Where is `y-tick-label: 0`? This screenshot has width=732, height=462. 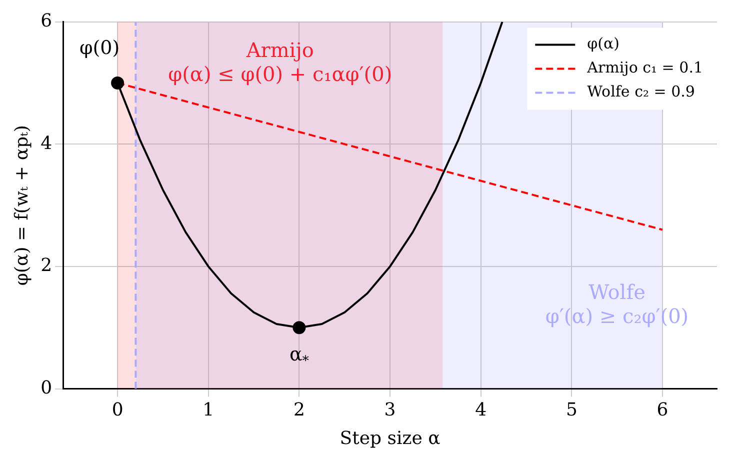 y-tick-label: 0 is located at coordinates (46, 387).